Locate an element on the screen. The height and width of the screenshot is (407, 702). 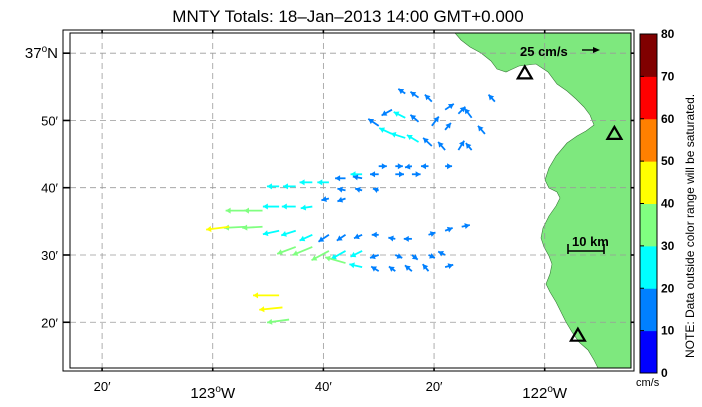
colorbar-tick-label: 40 is located at coordinates (668, 204).